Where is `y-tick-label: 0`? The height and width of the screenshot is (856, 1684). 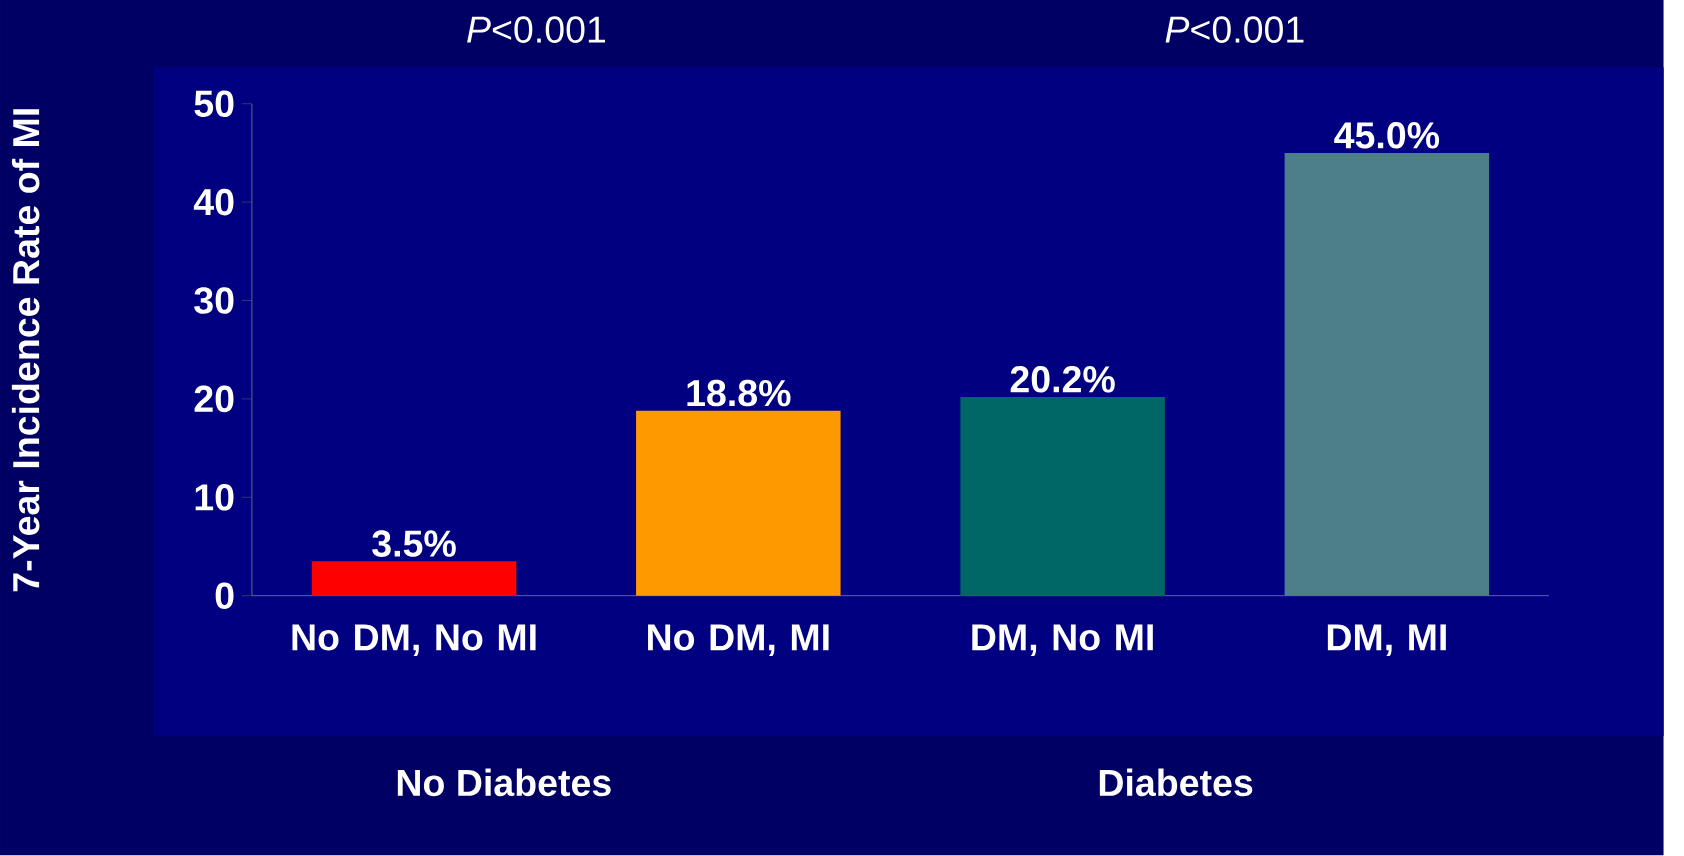 y-tick-label: 0 is located at coordinates (224, 596).